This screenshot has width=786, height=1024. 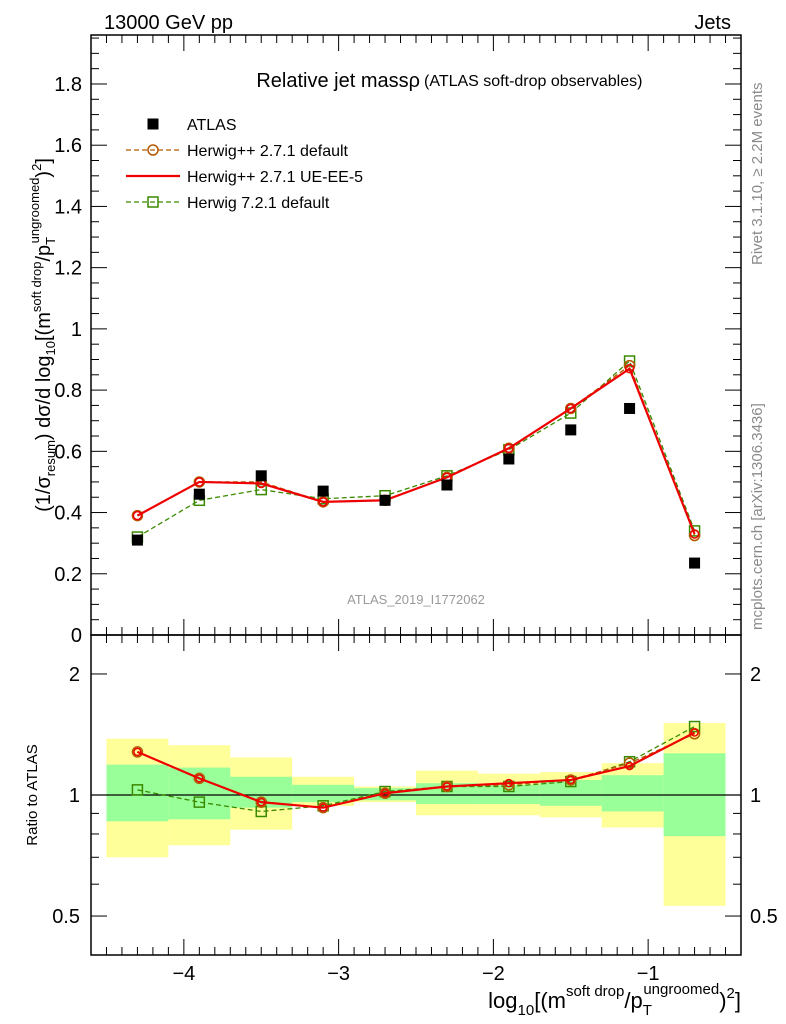 What do you see at coordinates (416, 599) in the screenshot?
I see `analysis-watermark: ATLAS_2019_I1772062` at bounding box center [416, 599].